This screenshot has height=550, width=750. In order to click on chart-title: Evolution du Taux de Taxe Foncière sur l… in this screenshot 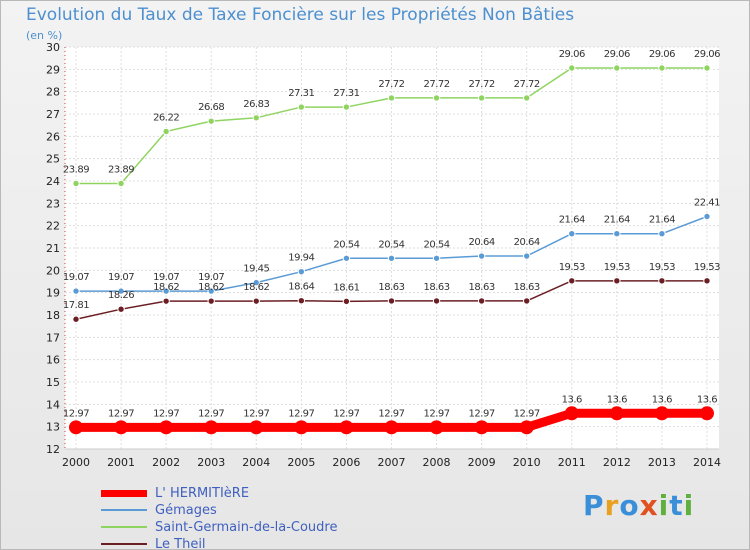, I will do `click(300, 15)`.